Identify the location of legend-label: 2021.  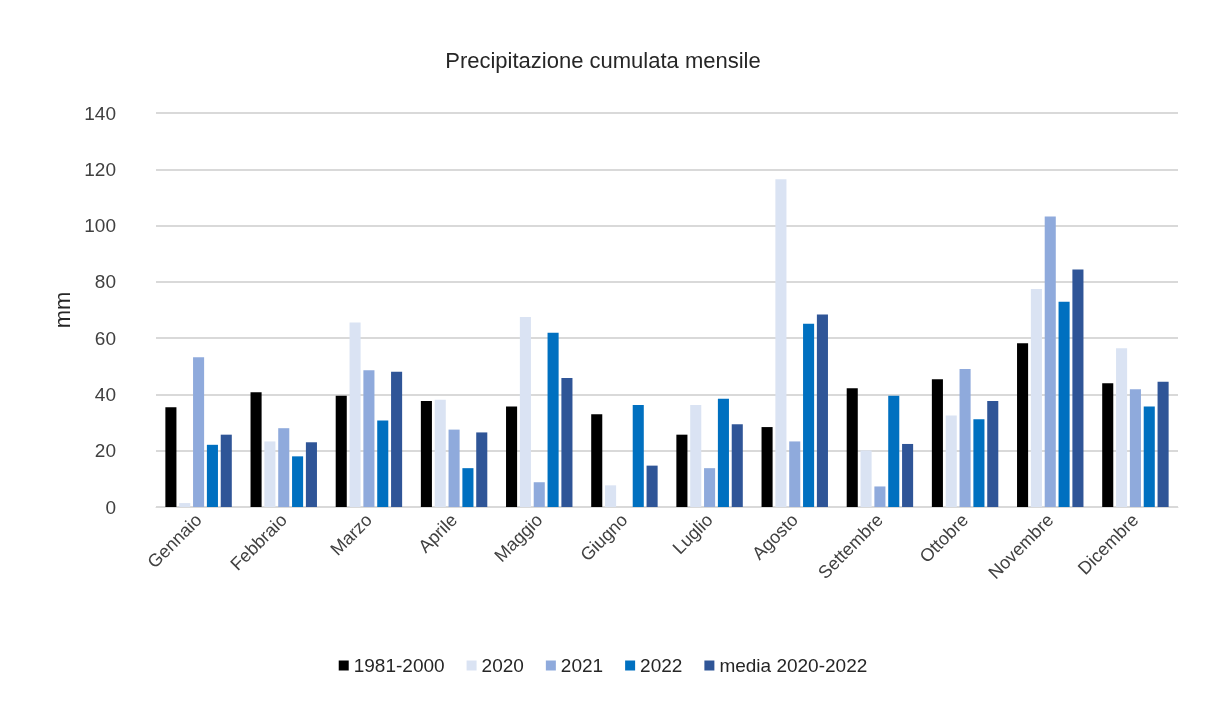
(582, 665).